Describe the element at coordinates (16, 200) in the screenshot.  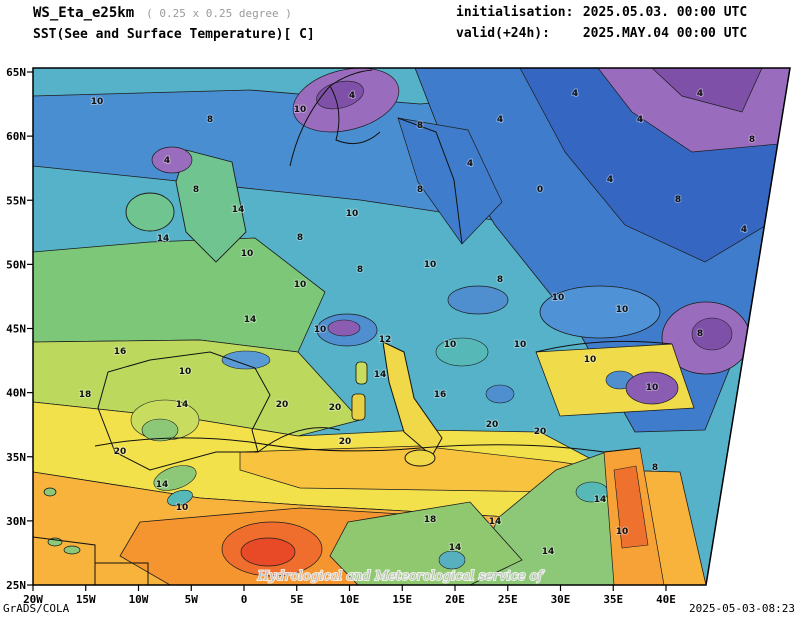
I see `lat-label: 55N` at that location.